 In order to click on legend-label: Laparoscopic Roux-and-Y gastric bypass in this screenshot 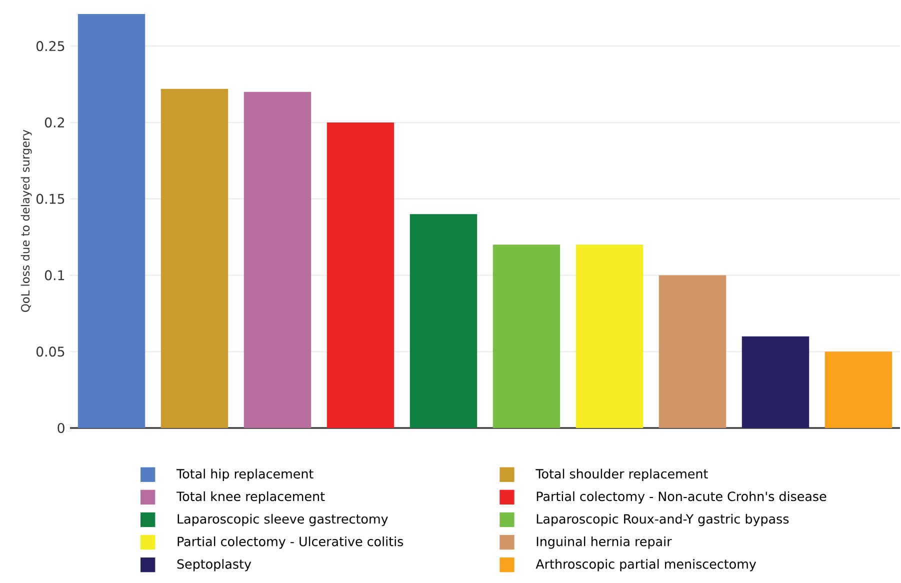, I will do `click(662, 520)`.